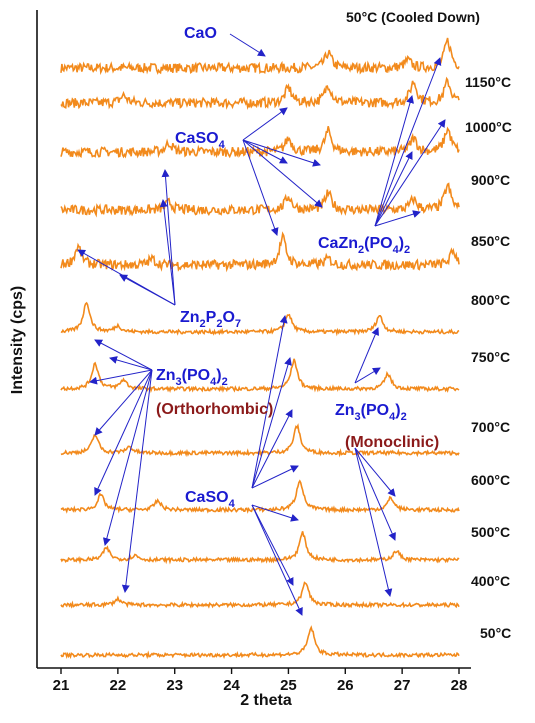 This screenshot has height=723, width=535. I want to click on label-caso4-top: CaSO4, so click(200, 140).